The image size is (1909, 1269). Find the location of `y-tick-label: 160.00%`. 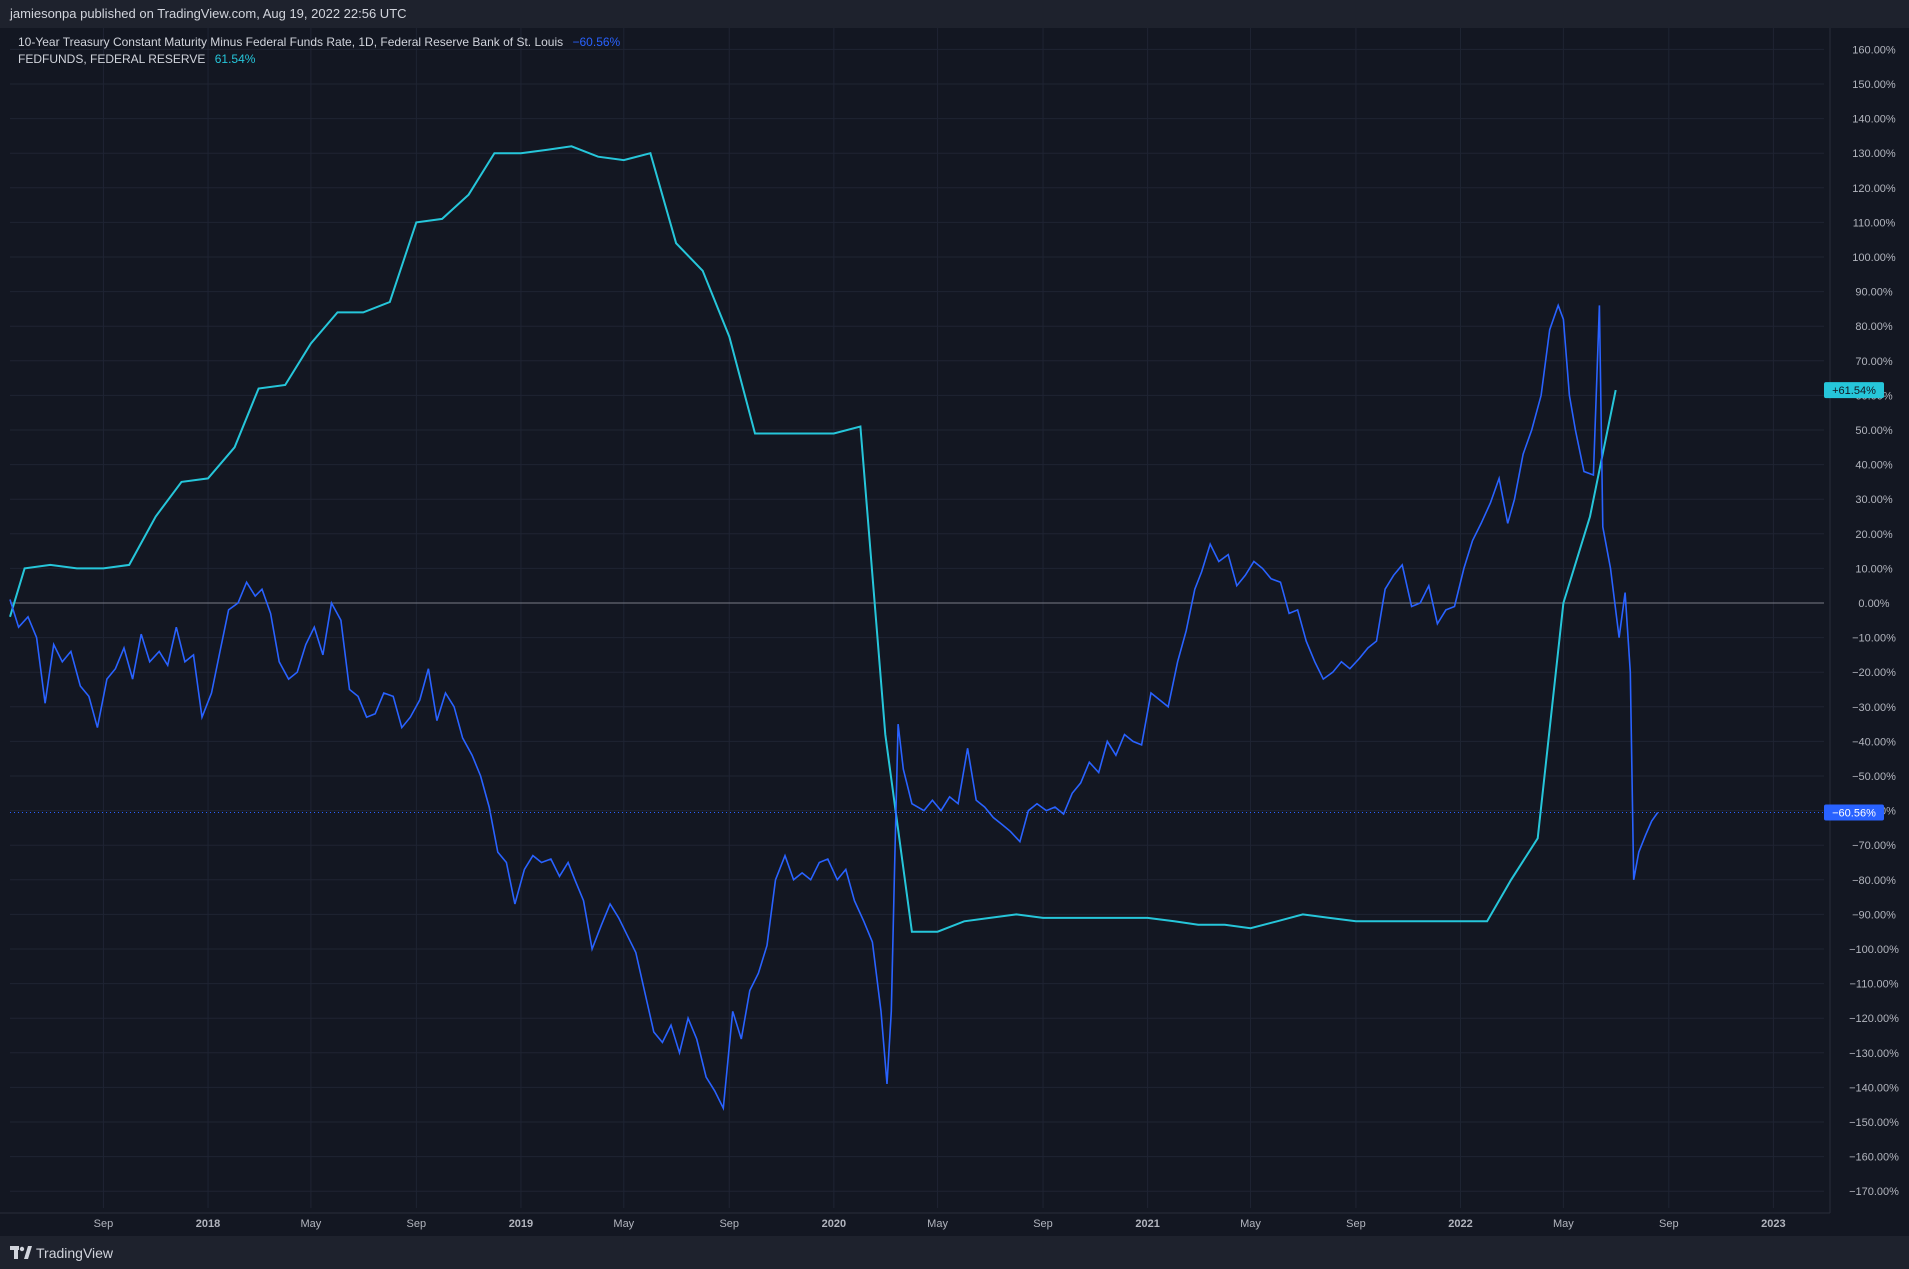

y-tick-label: 160.00% is located at coordinates (1874, 50).